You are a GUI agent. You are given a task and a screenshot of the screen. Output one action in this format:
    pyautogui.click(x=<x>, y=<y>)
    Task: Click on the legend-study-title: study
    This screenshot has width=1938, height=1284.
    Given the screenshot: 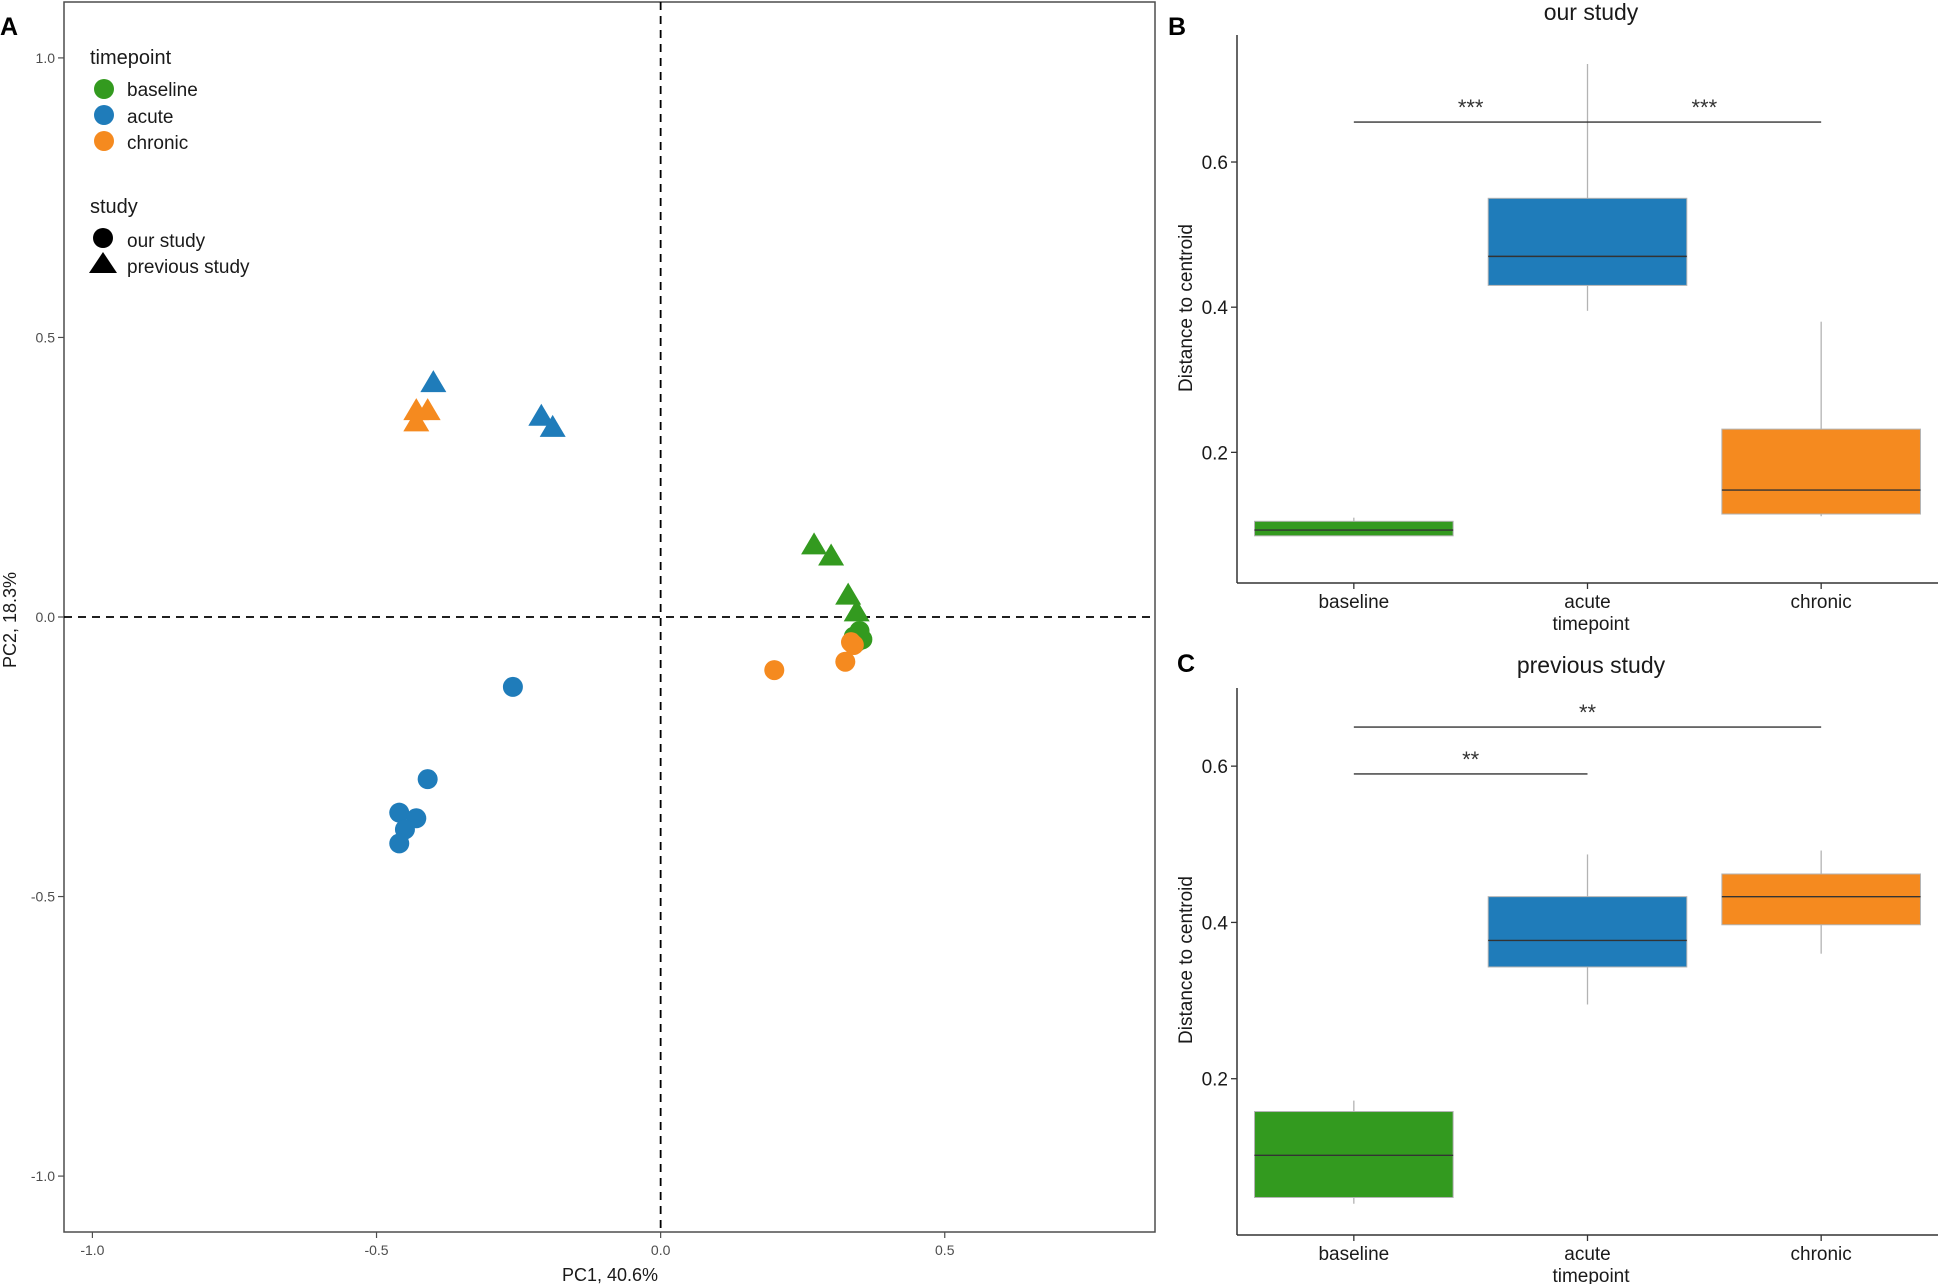 What is the action you would take?
    pyautogui.click(x=114, y=207)
    